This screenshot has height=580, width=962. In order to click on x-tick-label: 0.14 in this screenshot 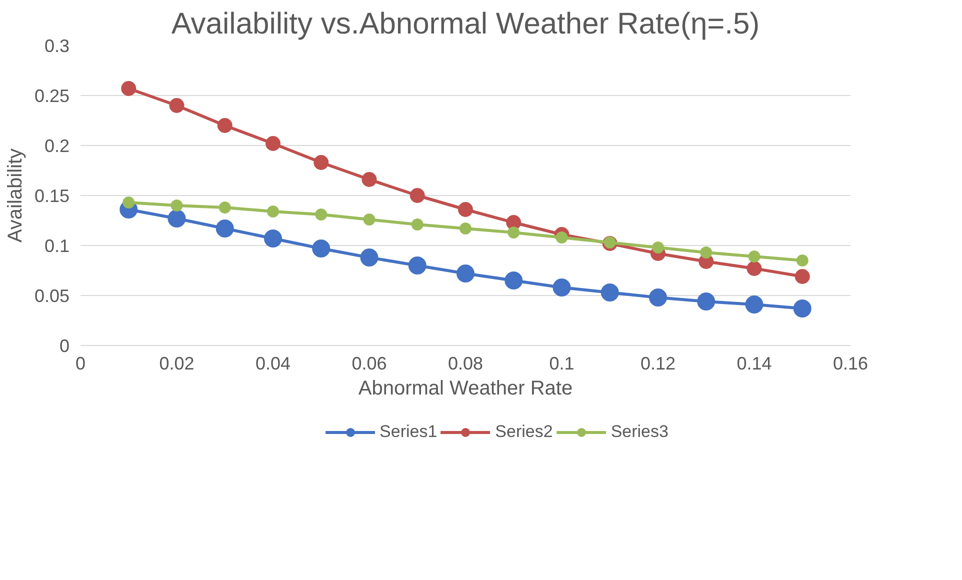, I will do `click(754, 364)`.